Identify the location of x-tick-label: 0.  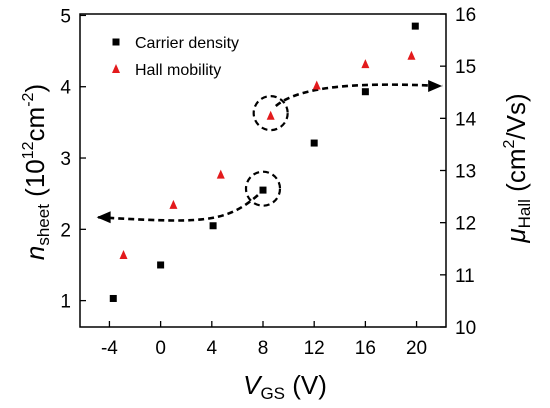
(160, 348).